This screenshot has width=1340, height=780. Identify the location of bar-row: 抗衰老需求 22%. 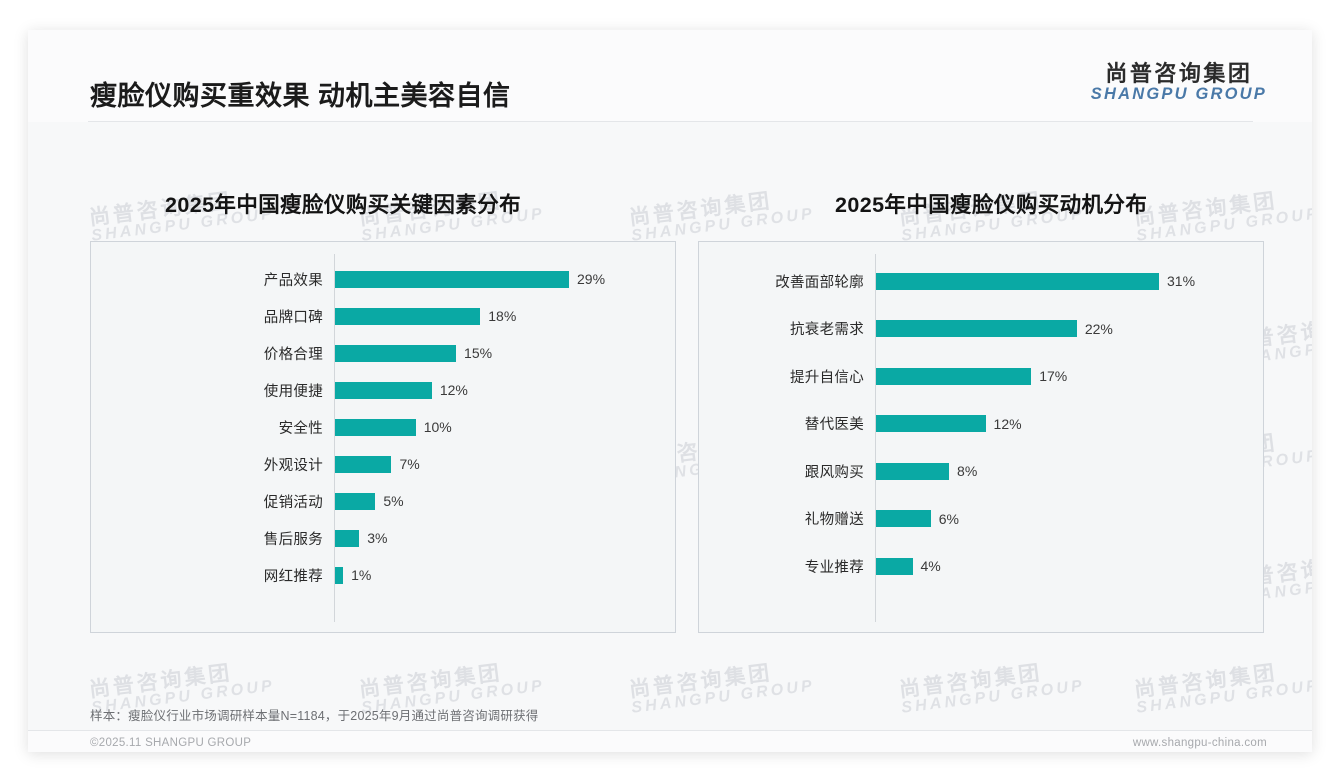
(981, 329).